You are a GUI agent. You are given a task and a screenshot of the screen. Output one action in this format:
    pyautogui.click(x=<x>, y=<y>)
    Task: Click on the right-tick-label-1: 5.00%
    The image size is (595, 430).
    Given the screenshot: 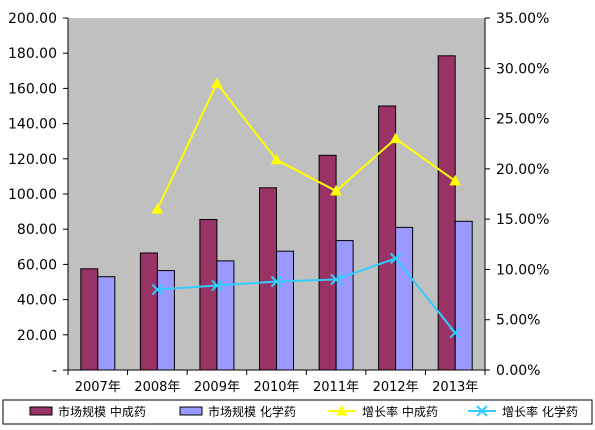 What is the action you would take?
    pyautogui.click(x=518, y=321)
    